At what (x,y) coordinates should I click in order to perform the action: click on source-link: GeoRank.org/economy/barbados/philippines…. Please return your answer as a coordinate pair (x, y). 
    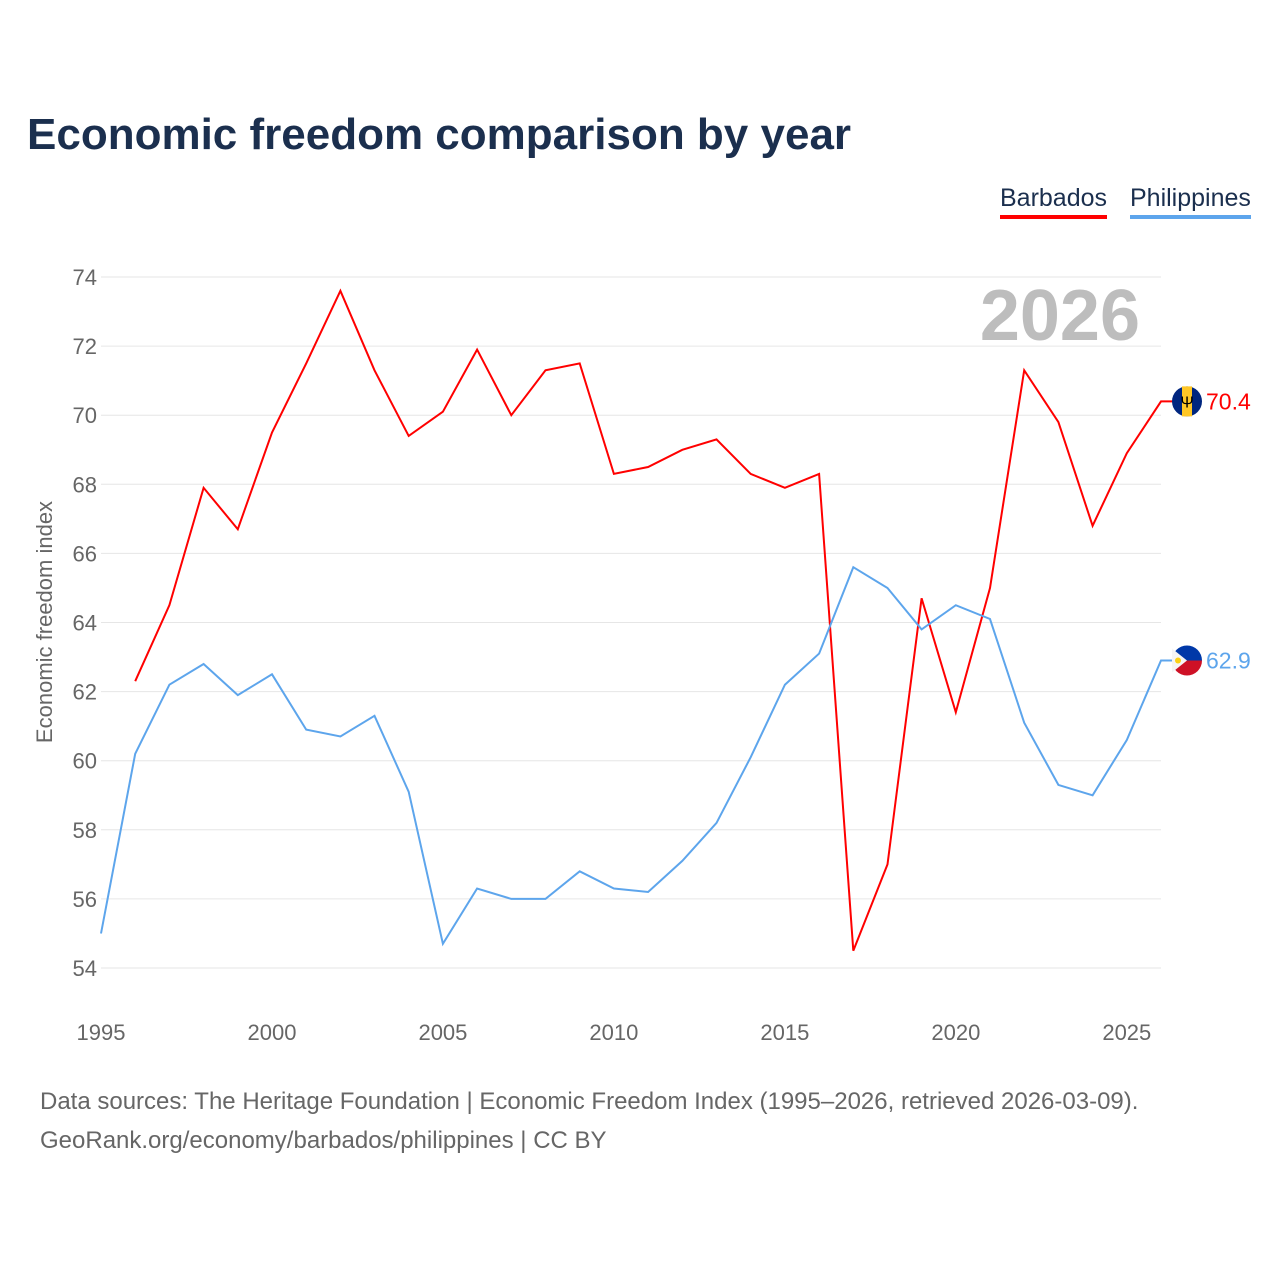
    Looking at the image, I should click on (323, 1140).